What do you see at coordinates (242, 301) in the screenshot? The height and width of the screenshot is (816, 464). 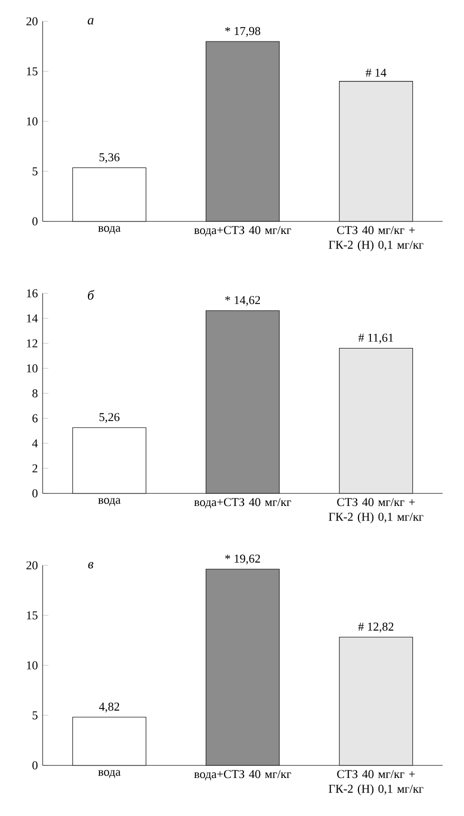 I see `data-label: * 14,62` at bounding box center [242, 301].